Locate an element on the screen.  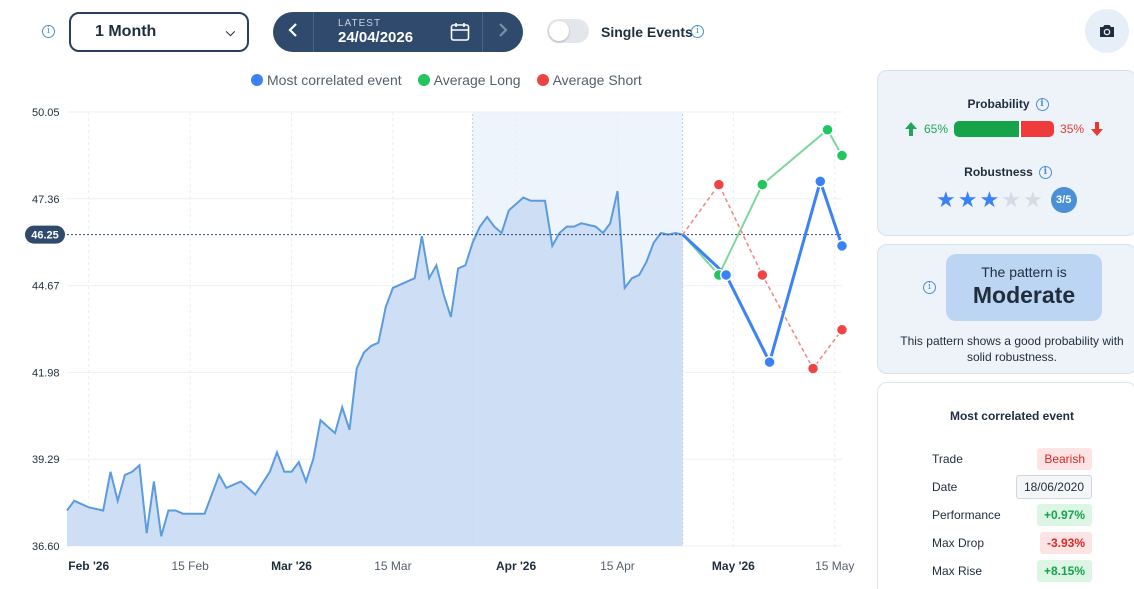
y-tick-label: 47.36 is located at coordinates (46, 200).